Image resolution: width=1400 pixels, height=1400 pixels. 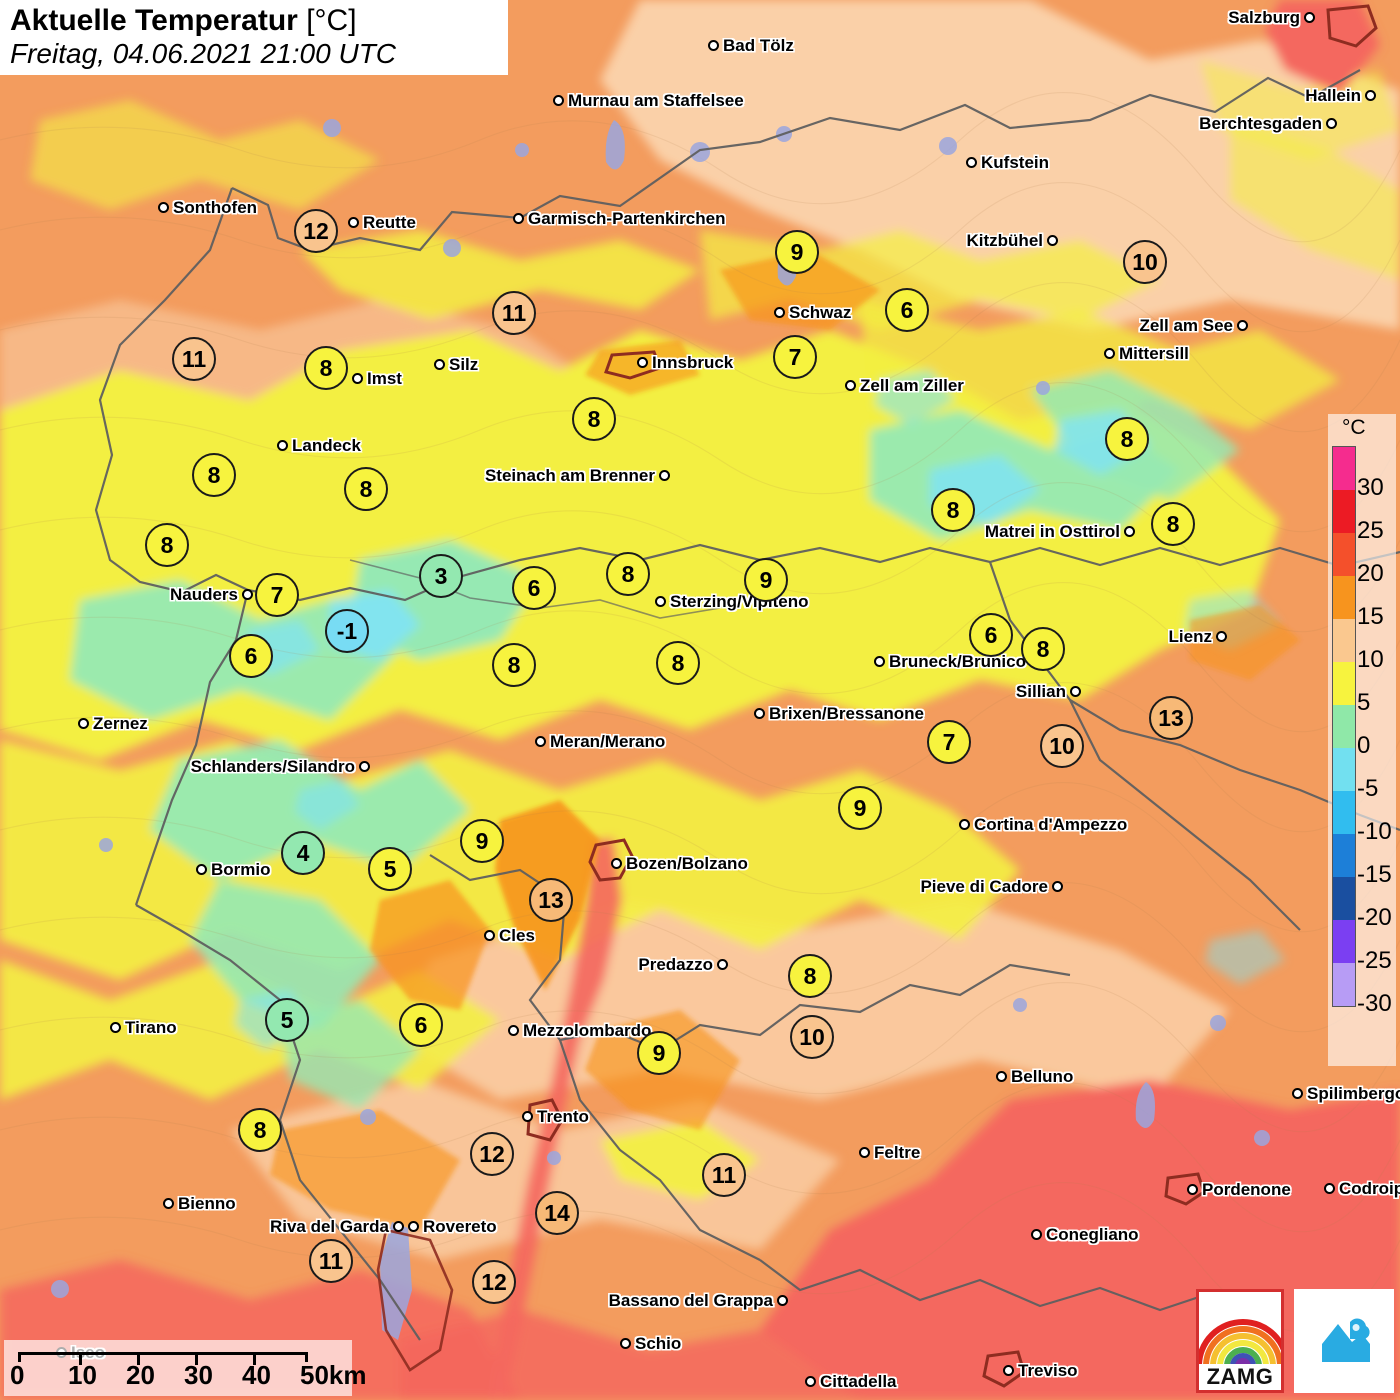 I want to click on title-main: Aktuelle Temperatur, so click(x=154, y=20).